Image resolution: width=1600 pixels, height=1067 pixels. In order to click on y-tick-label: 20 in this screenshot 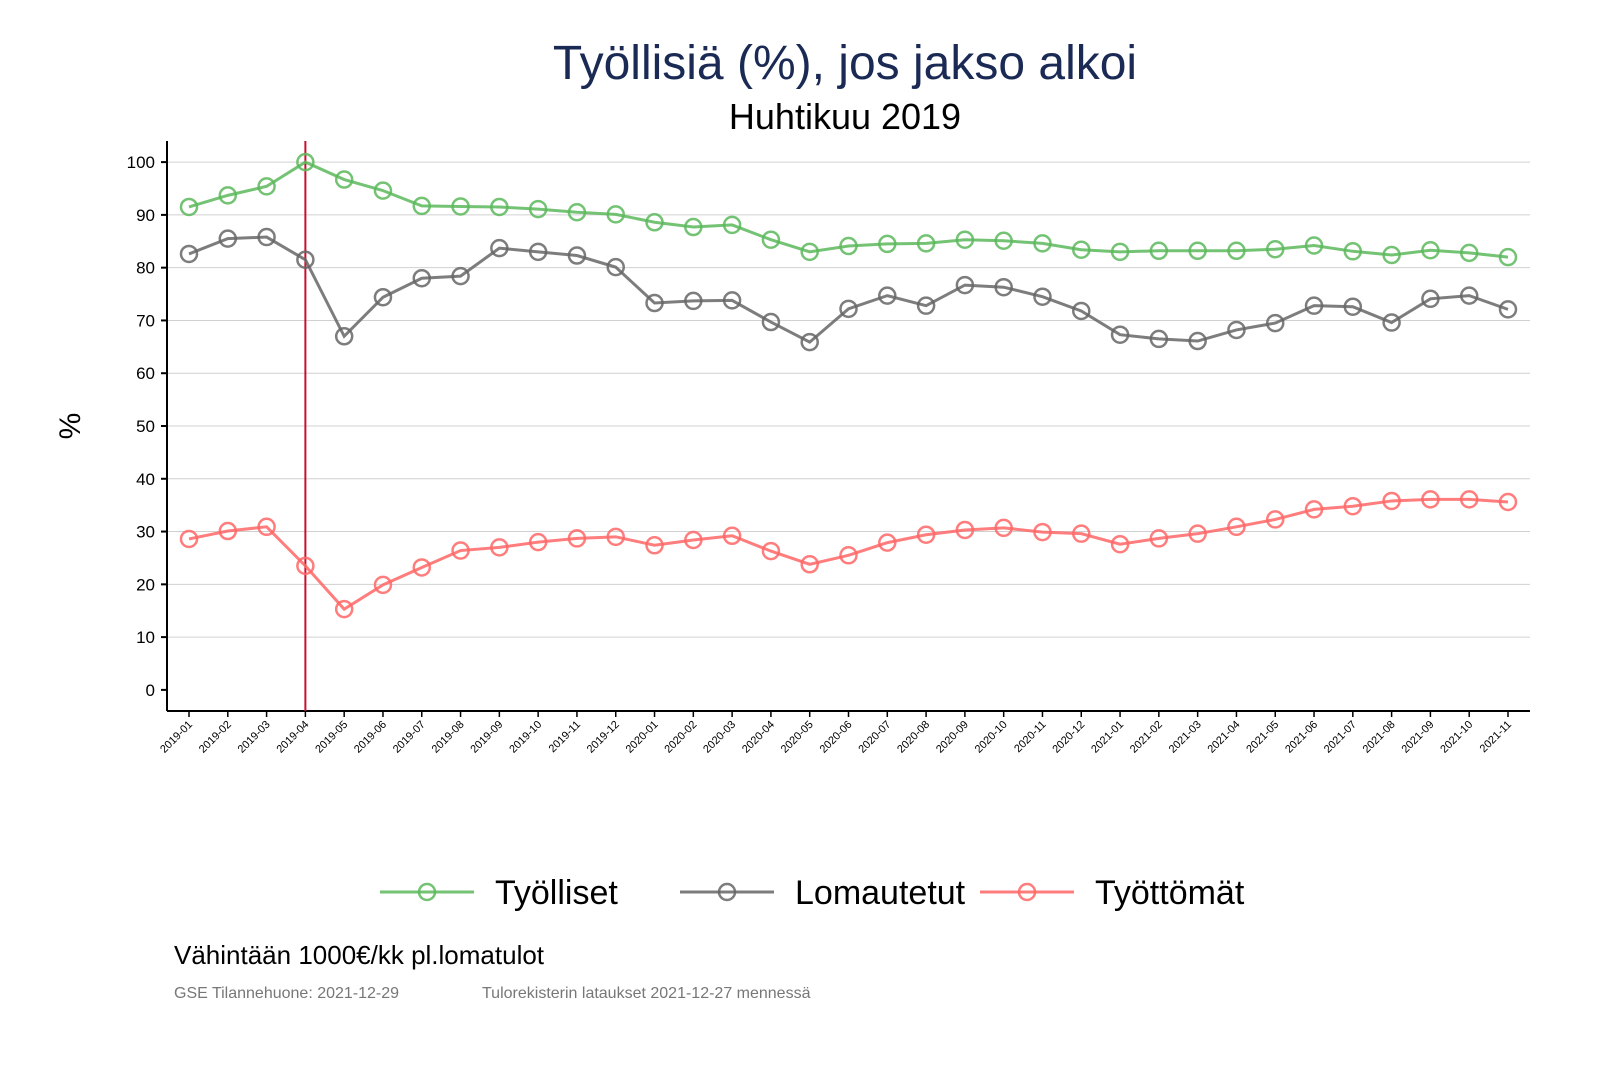, I will do `click(145, 584)`.